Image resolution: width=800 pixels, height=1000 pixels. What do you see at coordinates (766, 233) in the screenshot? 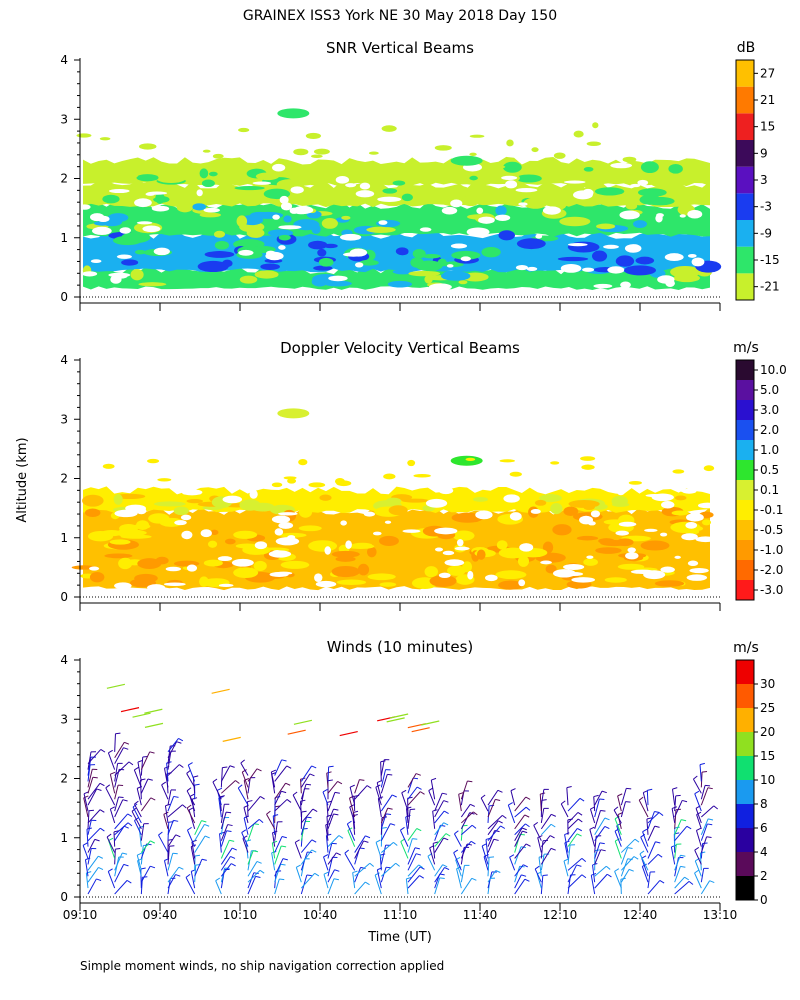
I see `colorbar-label: -9` at bounding box center [766, 233].